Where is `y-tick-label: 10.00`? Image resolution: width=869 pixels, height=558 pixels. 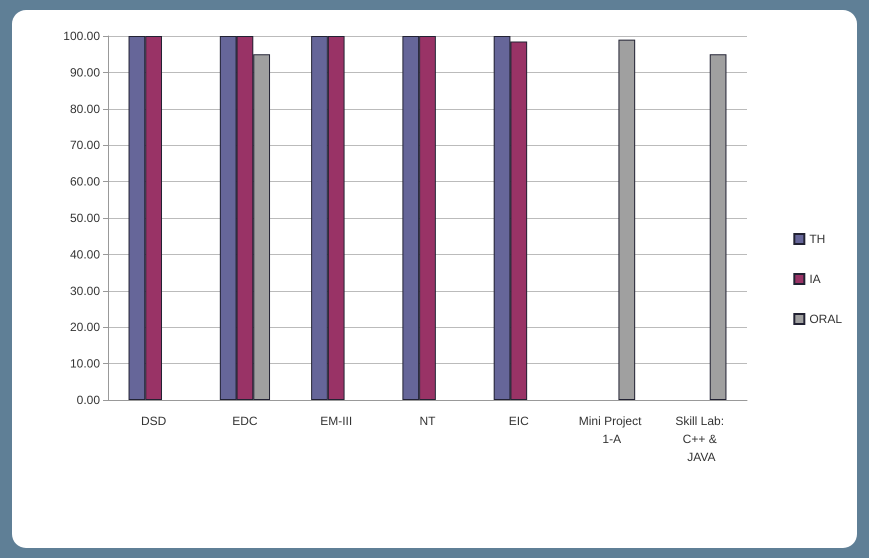 y-tick-label: 10.00 is located at coordinates (85, 363).